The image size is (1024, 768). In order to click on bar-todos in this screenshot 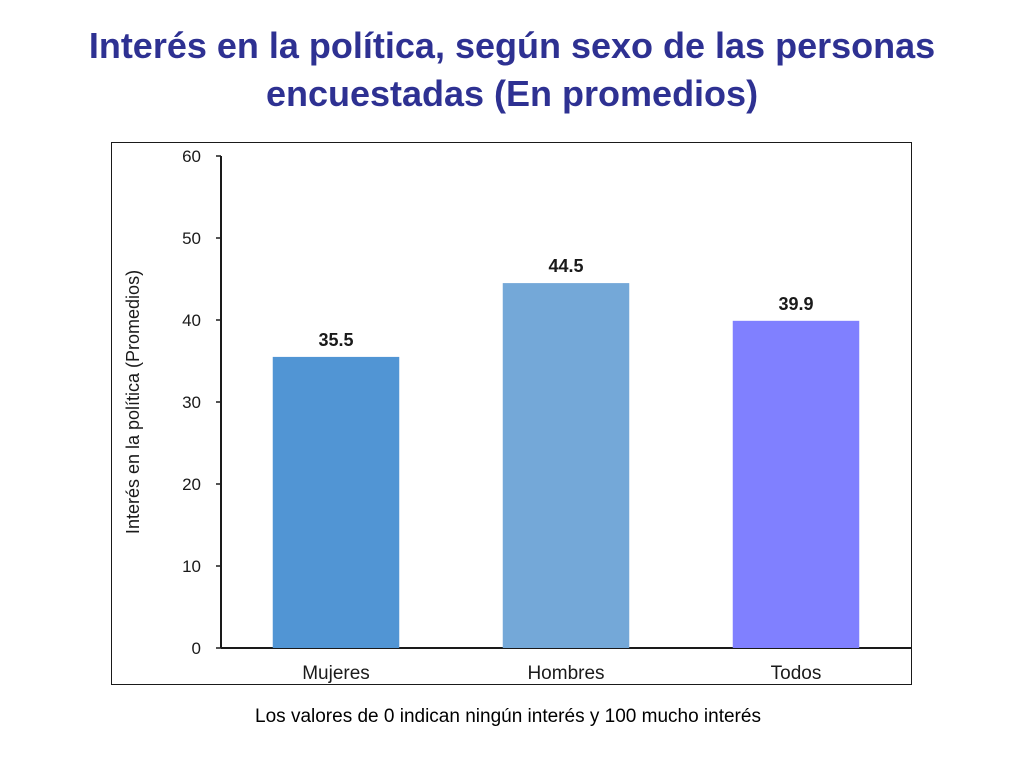, I will do `click(796, 484)`.